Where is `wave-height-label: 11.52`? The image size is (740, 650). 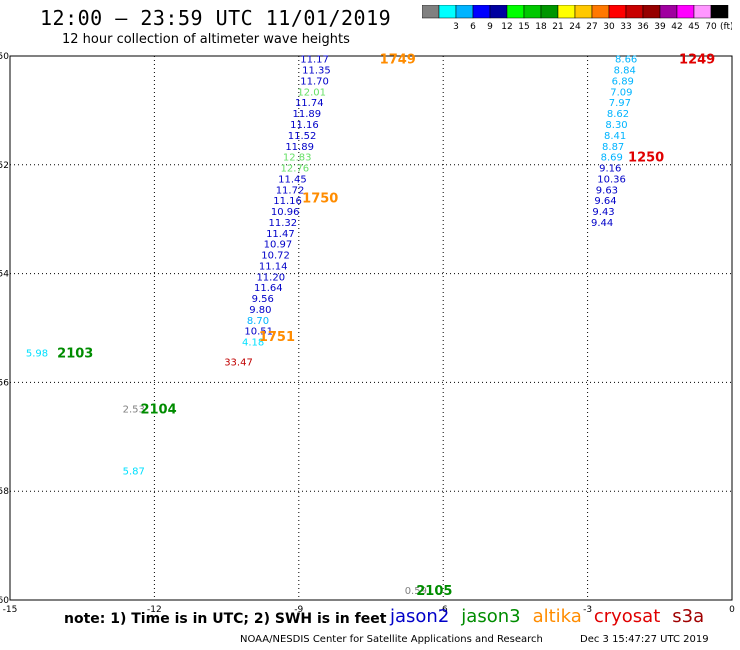 wave-height-label: 11.52 is located at coordinates (302, 136).